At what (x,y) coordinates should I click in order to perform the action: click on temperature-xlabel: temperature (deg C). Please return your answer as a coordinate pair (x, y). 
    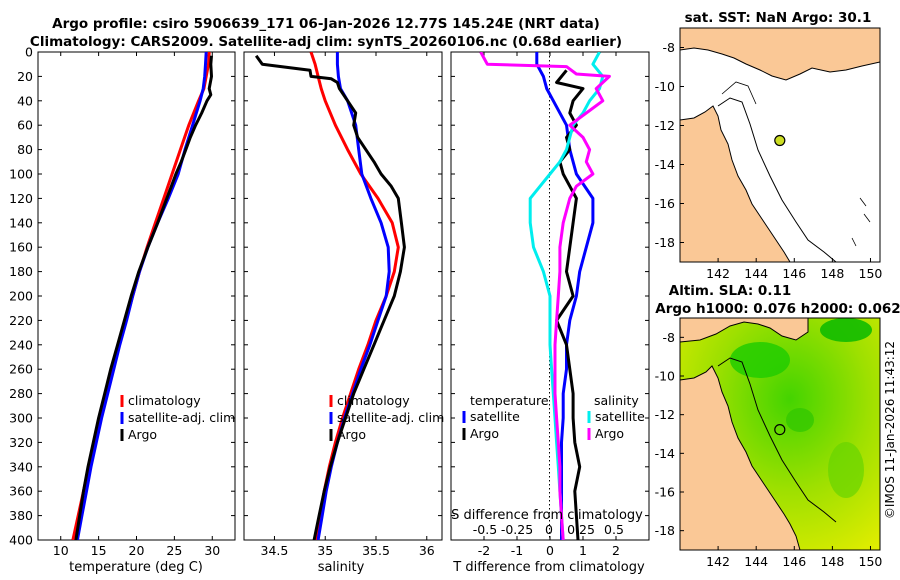
    Looking at the image, I should click on (136, 567).